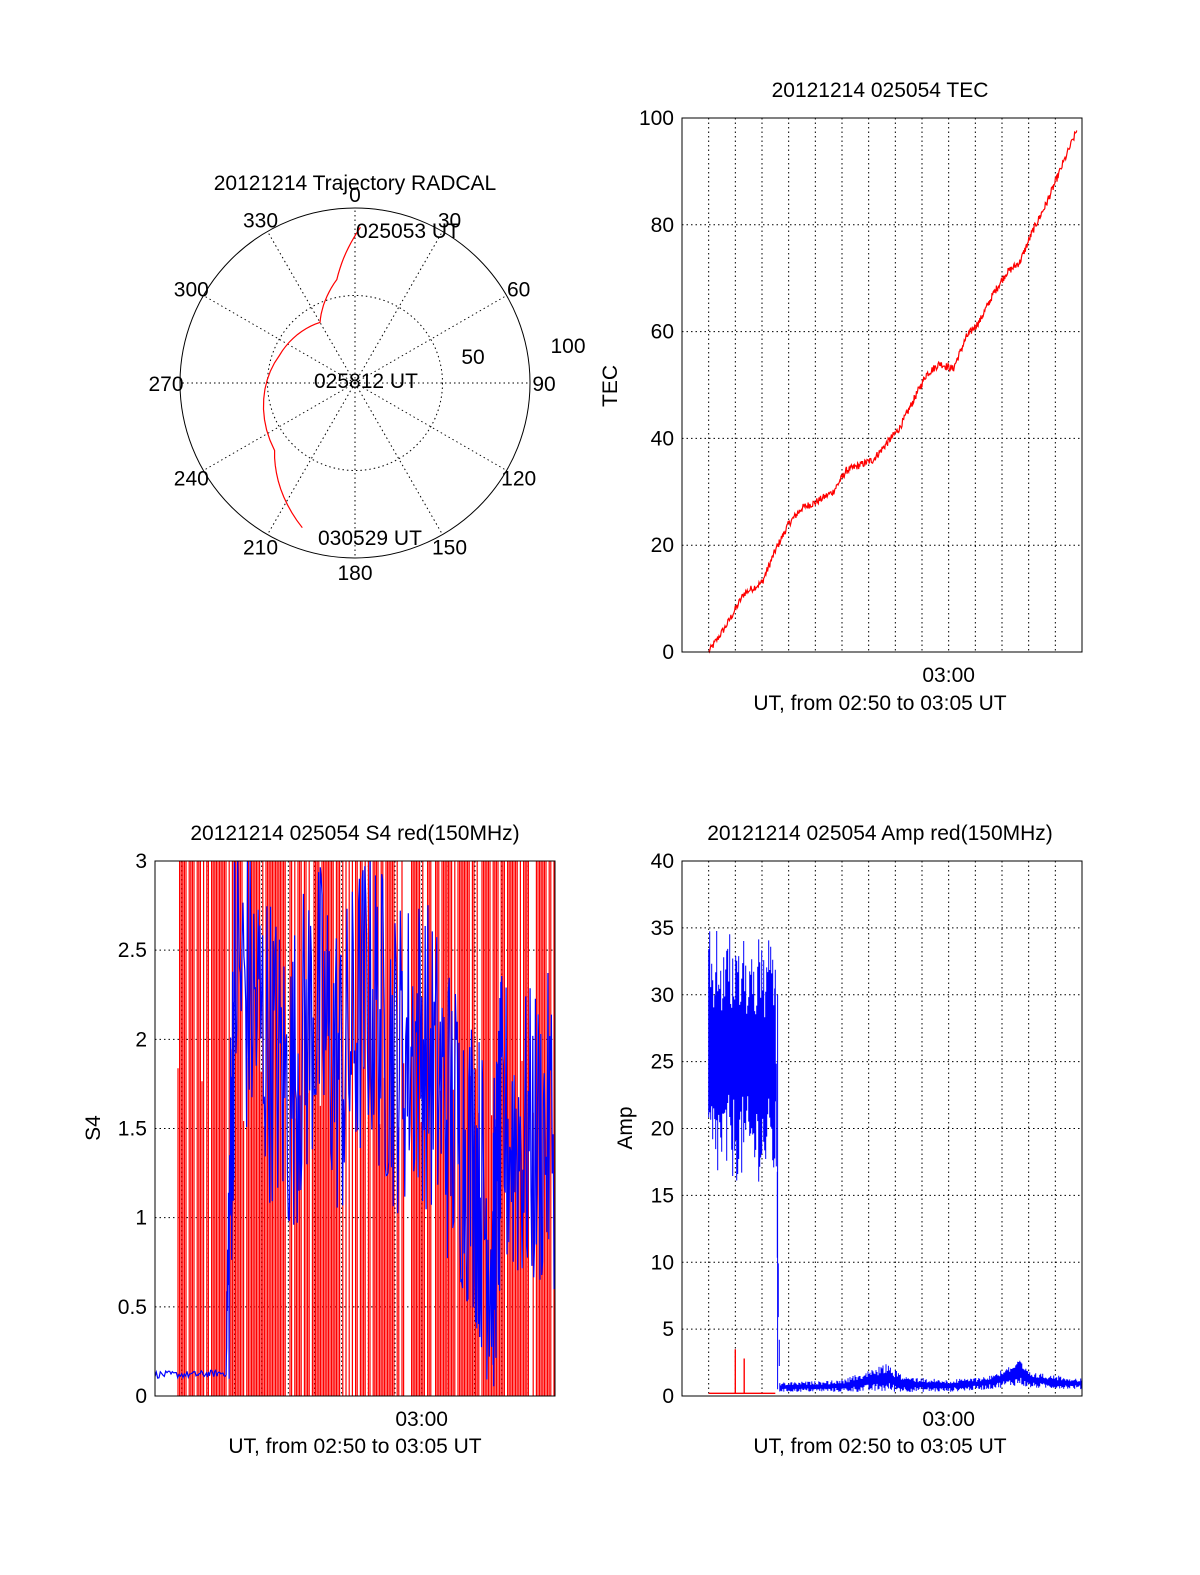  I want to click on tec-title: 20121214 025054 TEC, so click(880, 90).